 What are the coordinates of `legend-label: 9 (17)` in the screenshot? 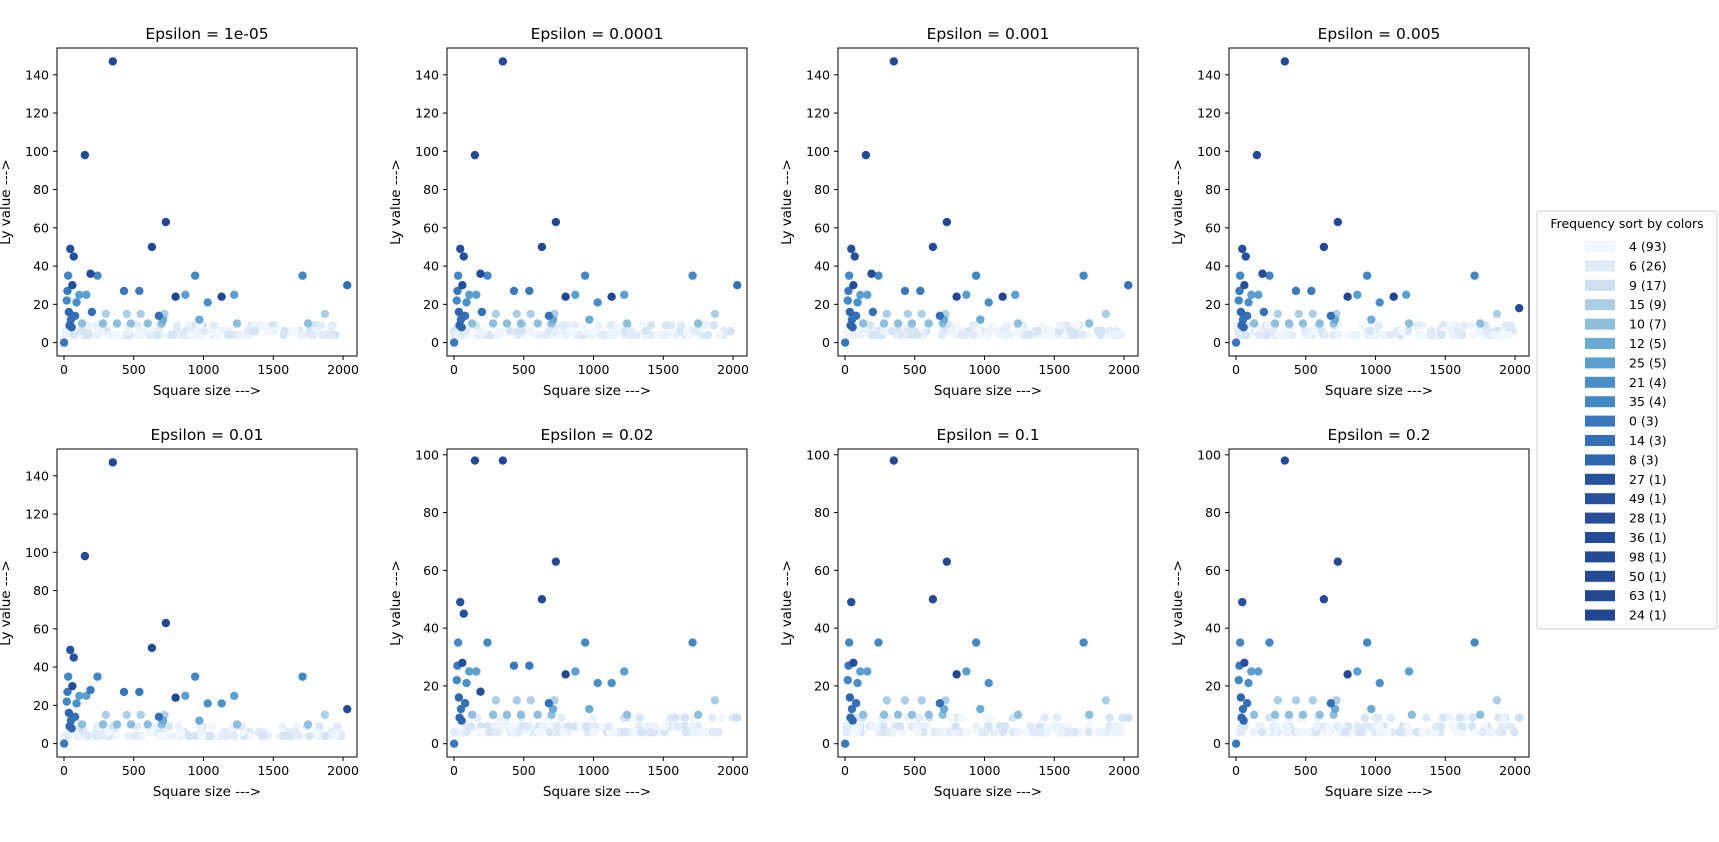 It's located at (1648, 285).